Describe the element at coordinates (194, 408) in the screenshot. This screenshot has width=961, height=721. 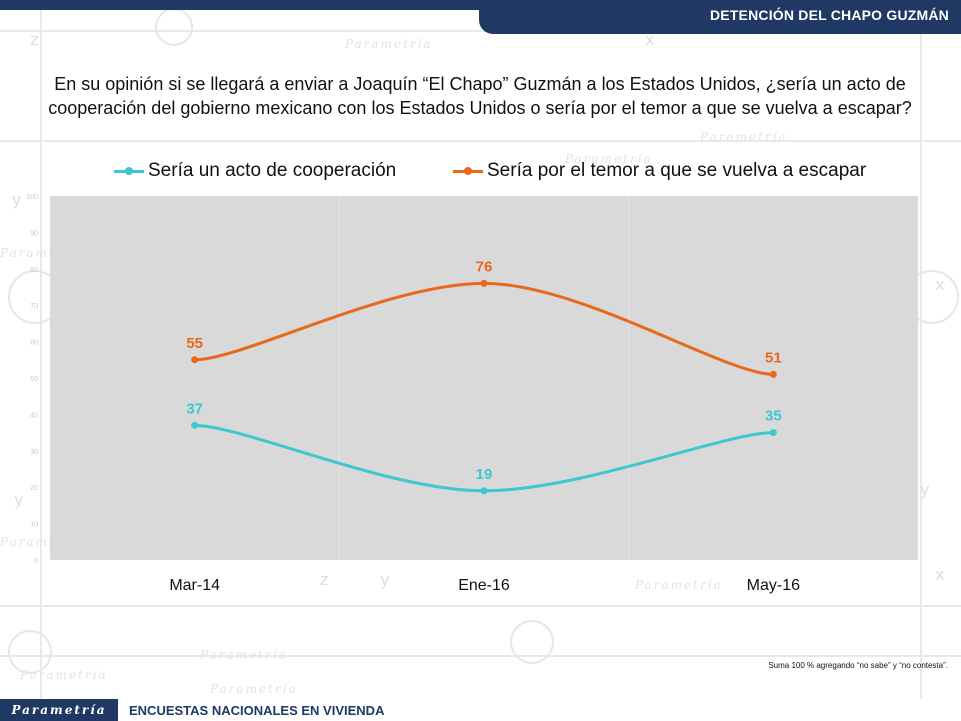
I see `data-label: 37` at that location.